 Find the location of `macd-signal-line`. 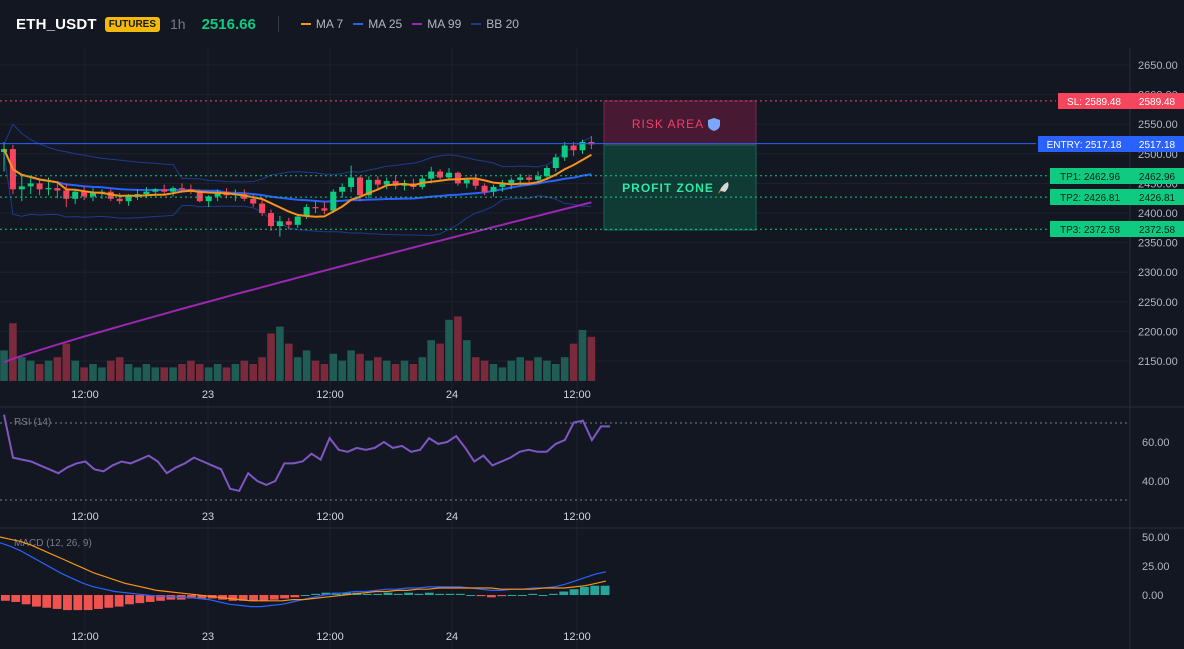

macd-signal-line is located at coordinates (303, 569).